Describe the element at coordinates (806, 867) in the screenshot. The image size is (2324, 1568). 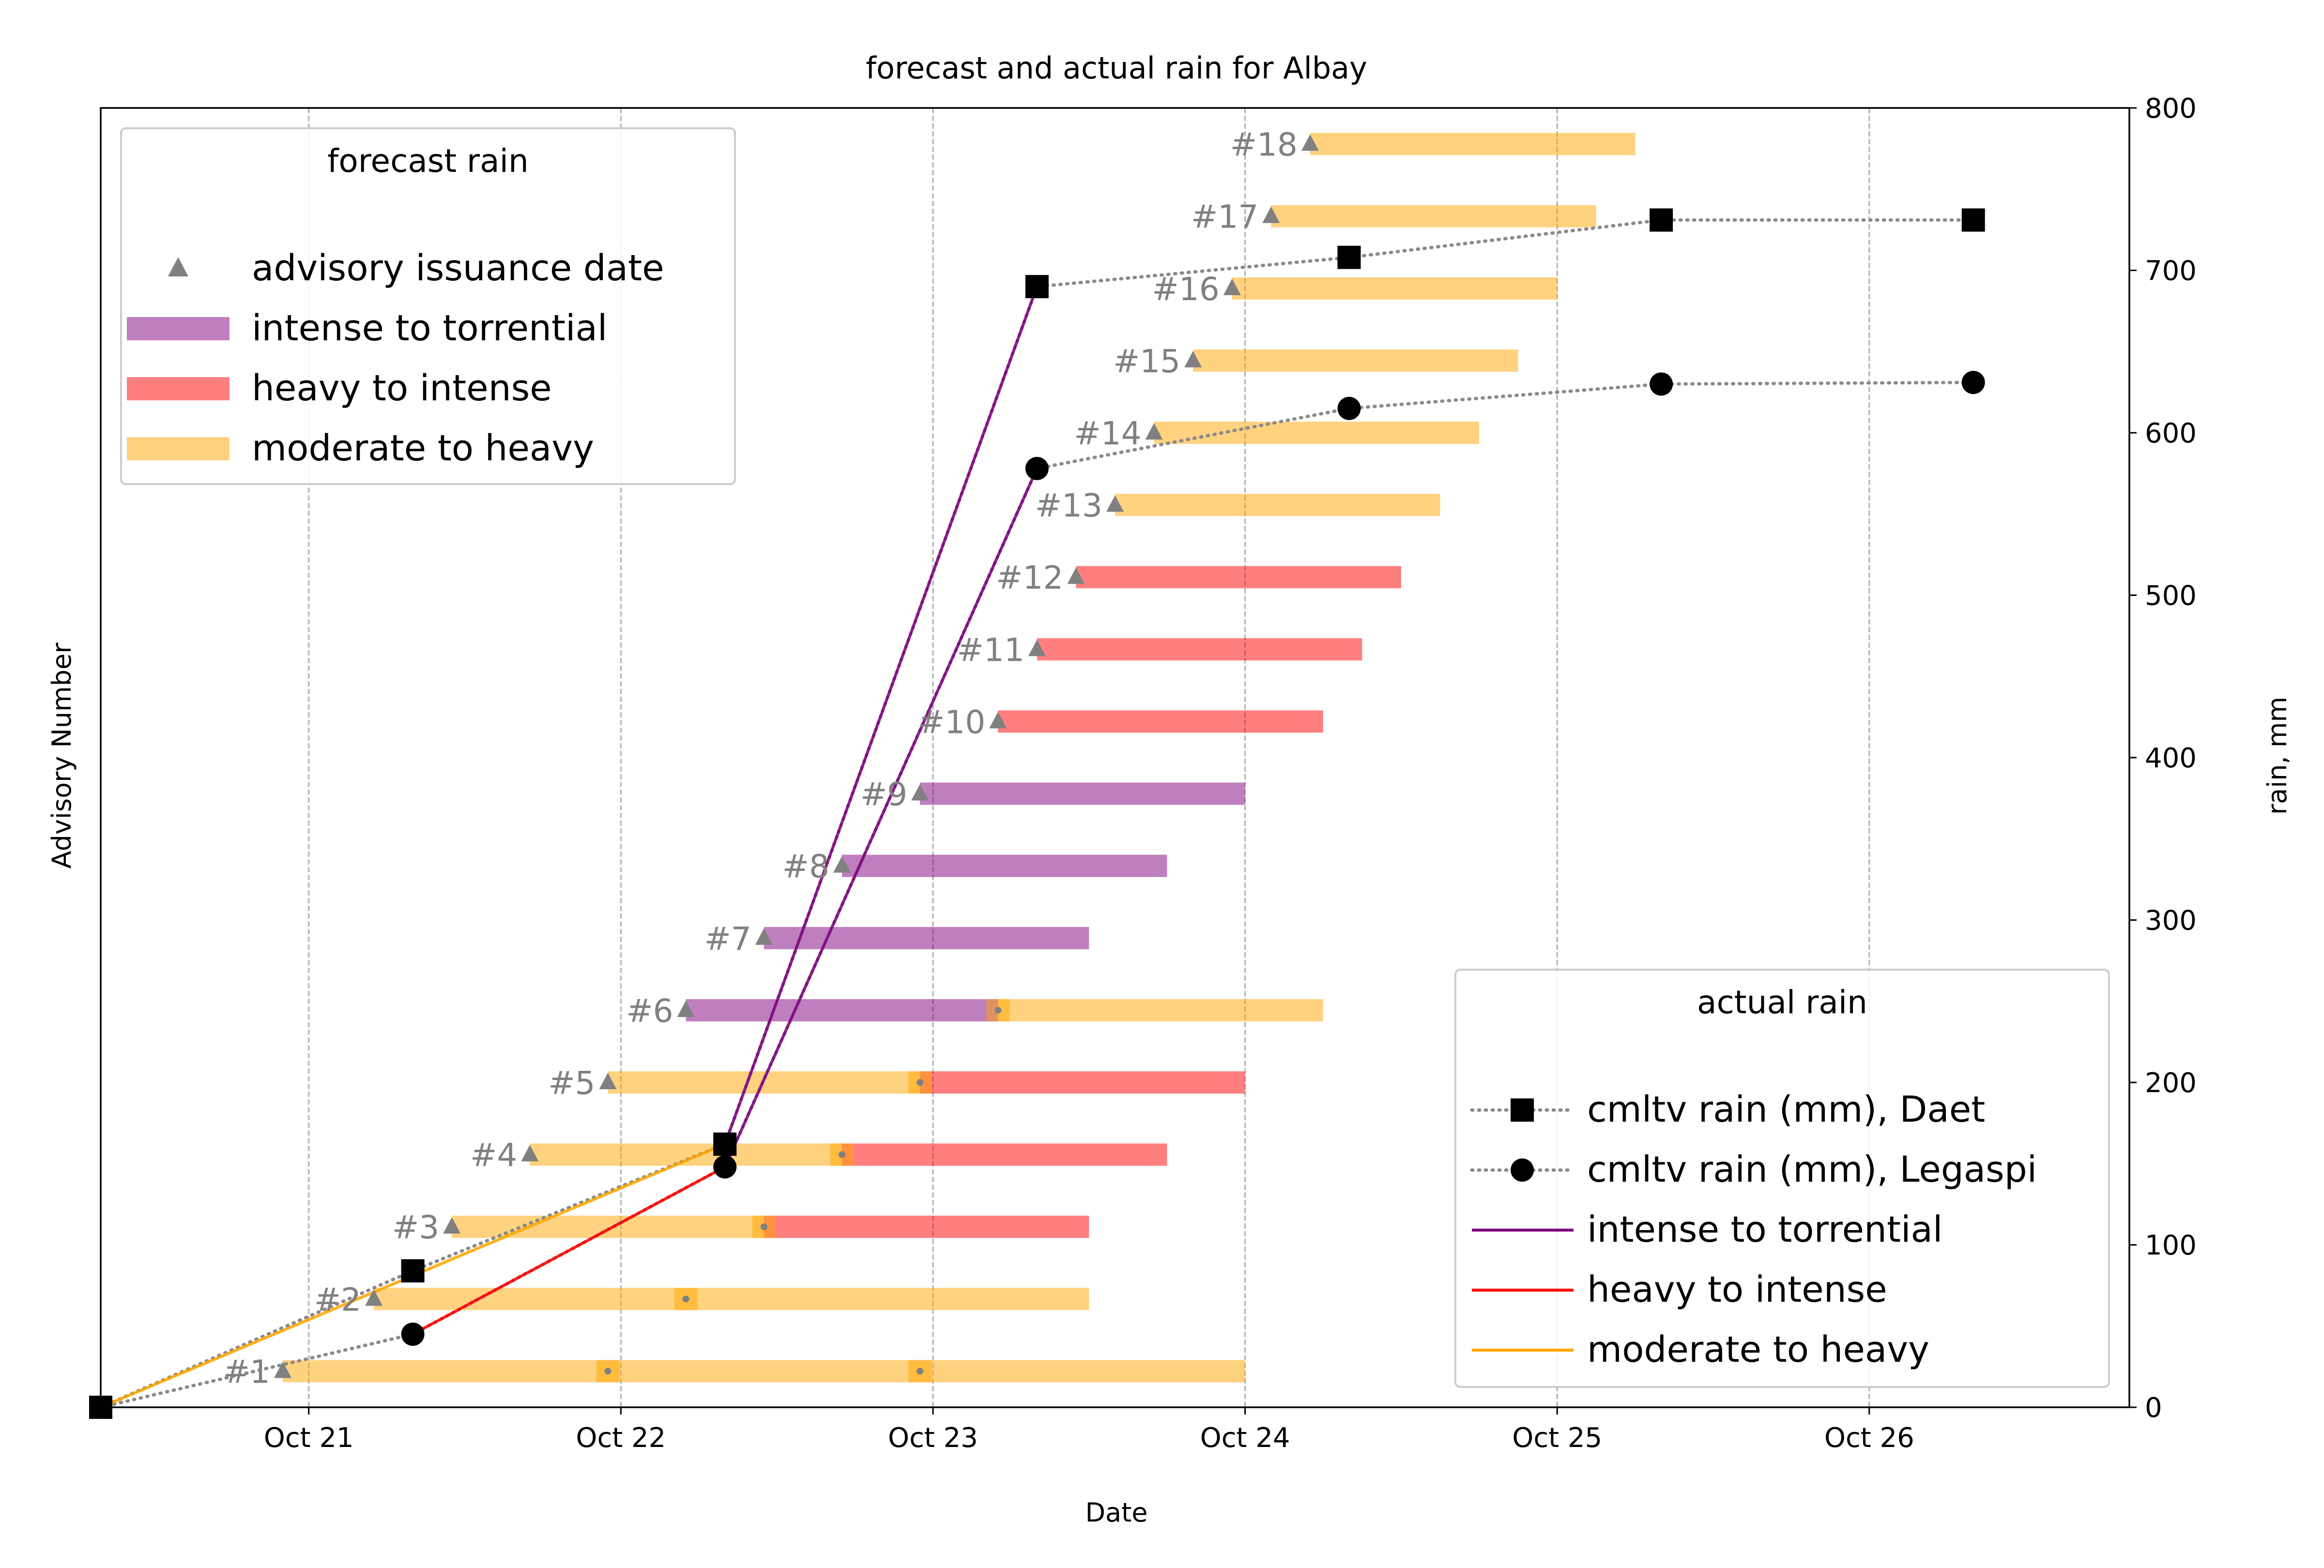
I see `advisory-label: #8` at that location.